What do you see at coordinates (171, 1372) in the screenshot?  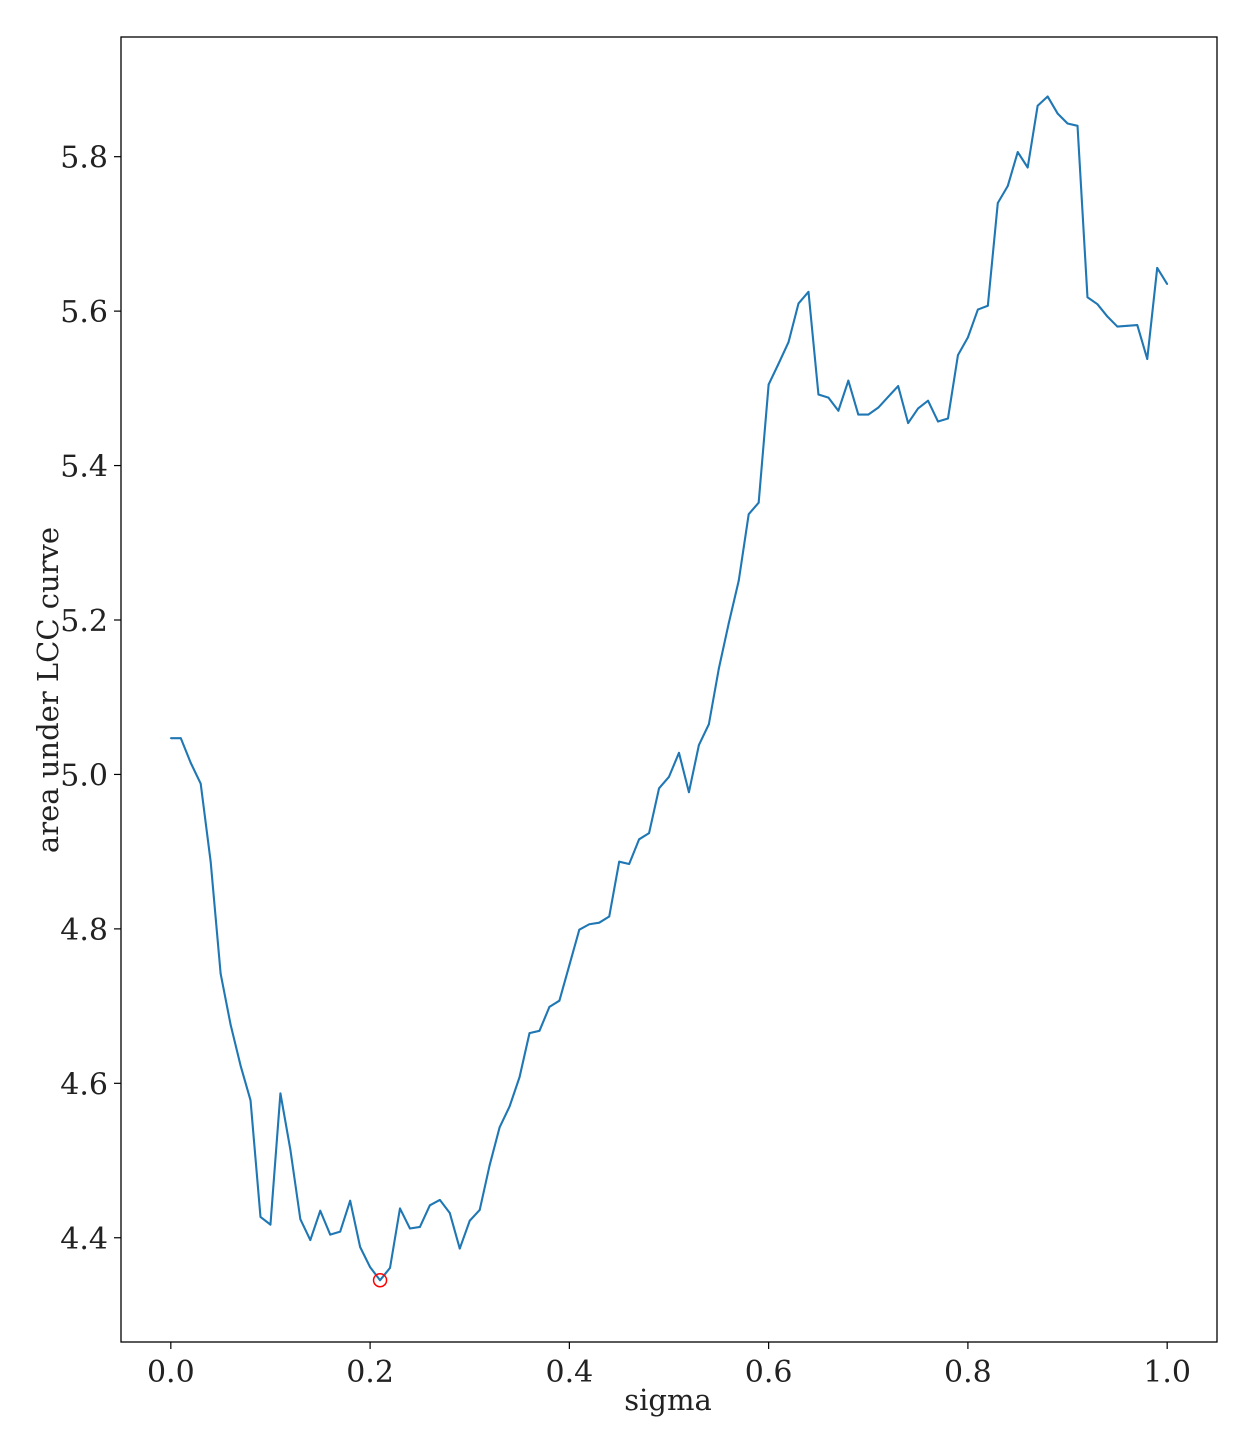 I see `x-tick-label: 0.0` at bounding box center [171, 1372].